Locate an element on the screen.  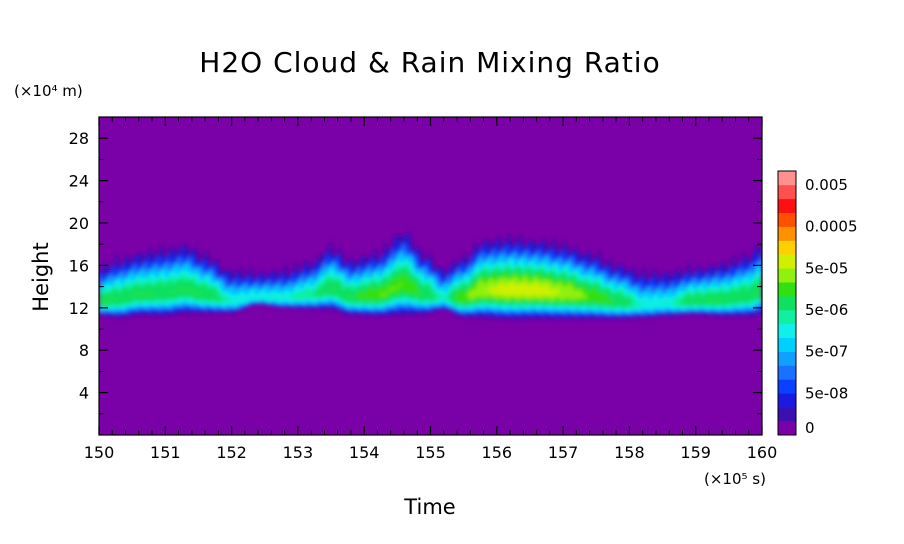
x-tick-label: 153 is located at coordinates (298, 452).